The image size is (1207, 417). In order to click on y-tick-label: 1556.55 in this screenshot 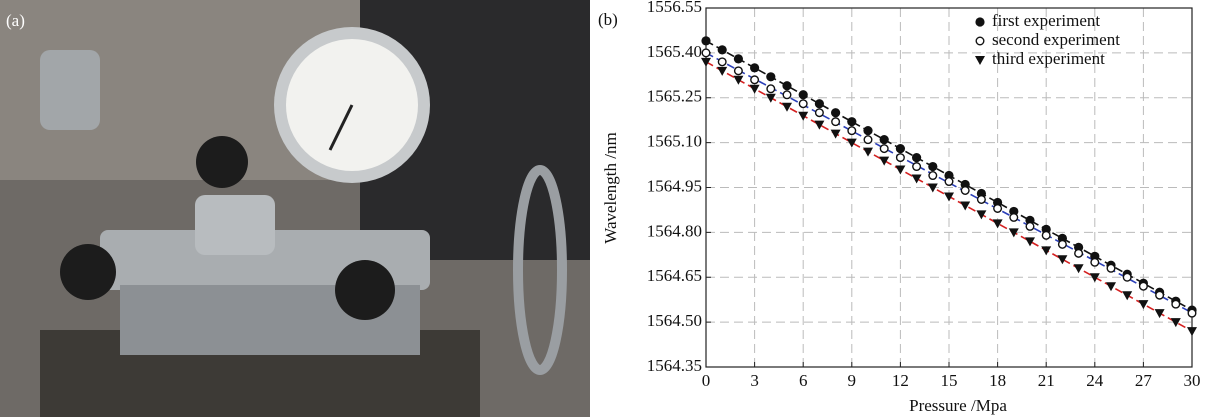, I will do `click(674, 8)`.